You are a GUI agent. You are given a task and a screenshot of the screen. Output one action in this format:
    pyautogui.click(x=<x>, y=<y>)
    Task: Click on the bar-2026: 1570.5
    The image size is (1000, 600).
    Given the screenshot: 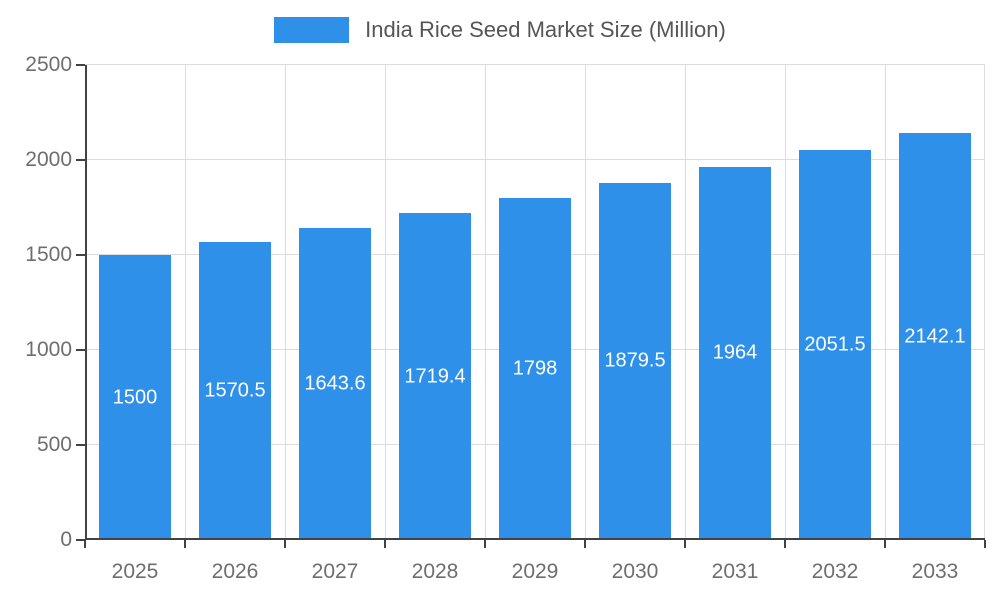 What is the action you would take?
    pyautogui.click(x=235, y=390)
    